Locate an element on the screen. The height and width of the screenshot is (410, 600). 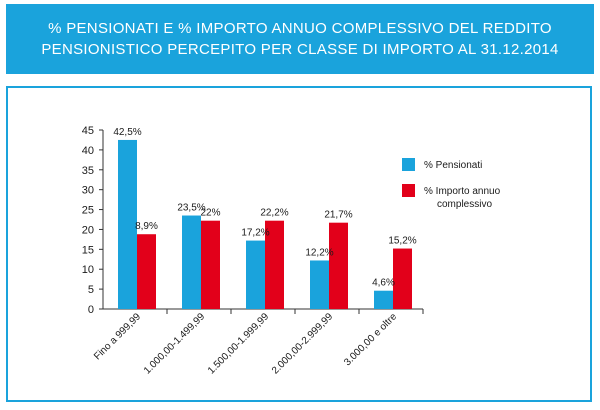
y-tick-label: 40 is located at coordinates (88, 151).